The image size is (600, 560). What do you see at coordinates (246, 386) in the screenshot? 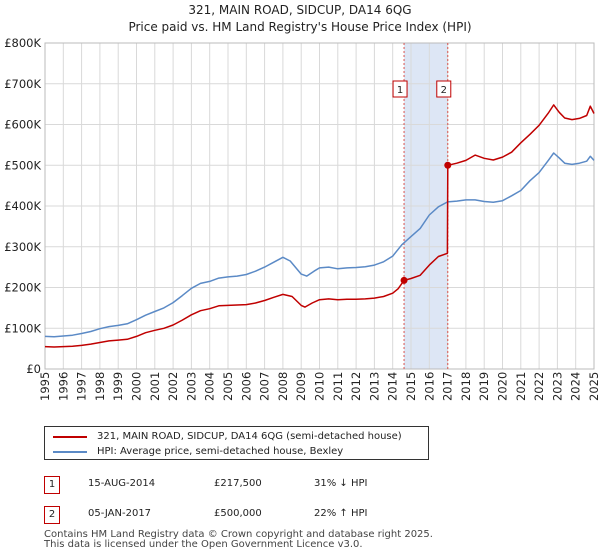
I see `x-tick-label: 2006` at bounding box center [246, 386].